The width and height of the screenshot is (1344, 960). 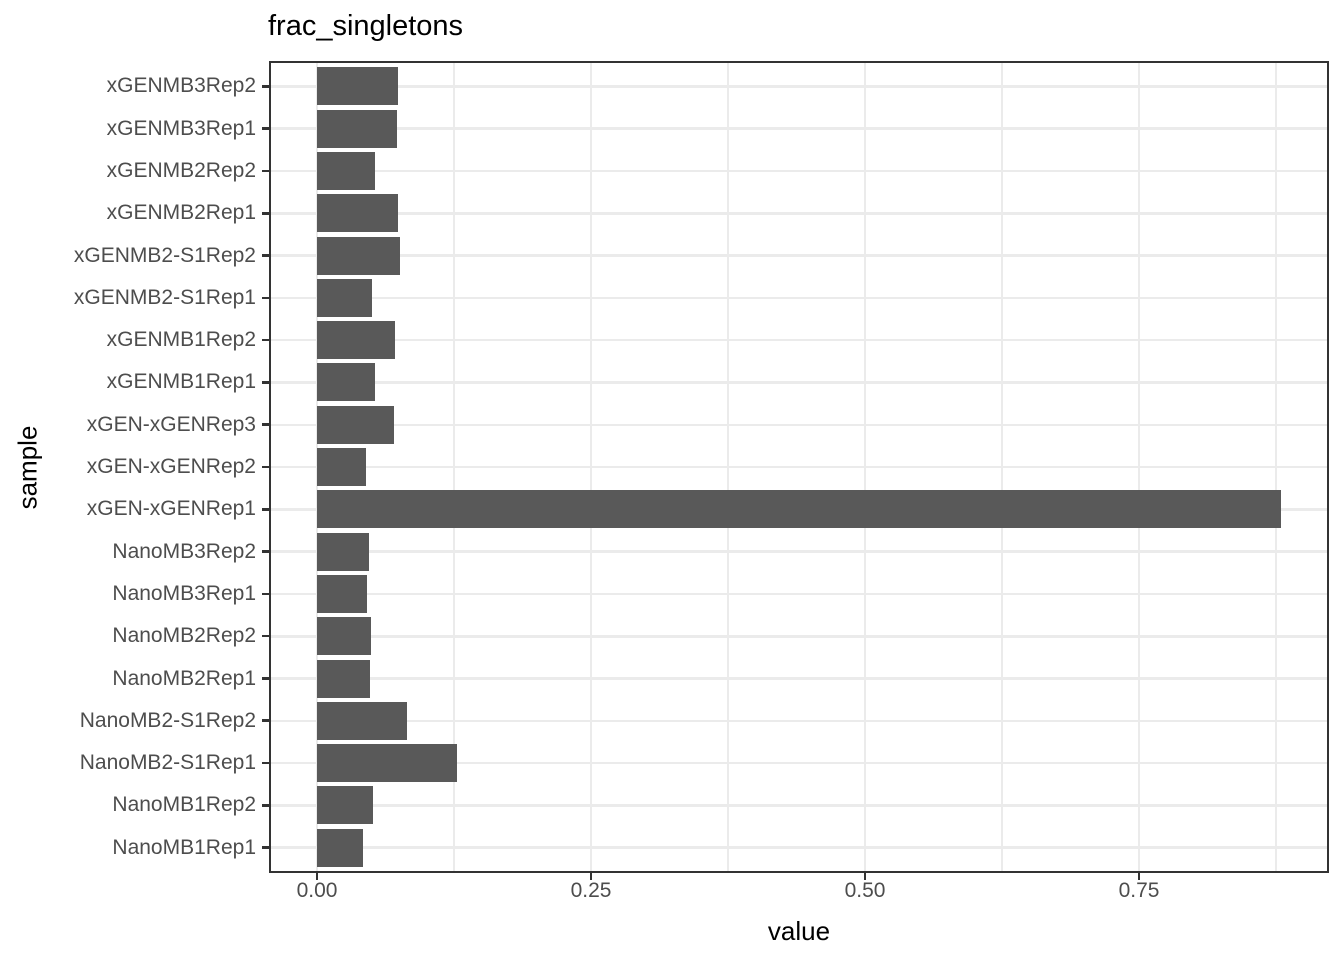 I want to click on x-axis-title: value, so click(x=799, y=931).